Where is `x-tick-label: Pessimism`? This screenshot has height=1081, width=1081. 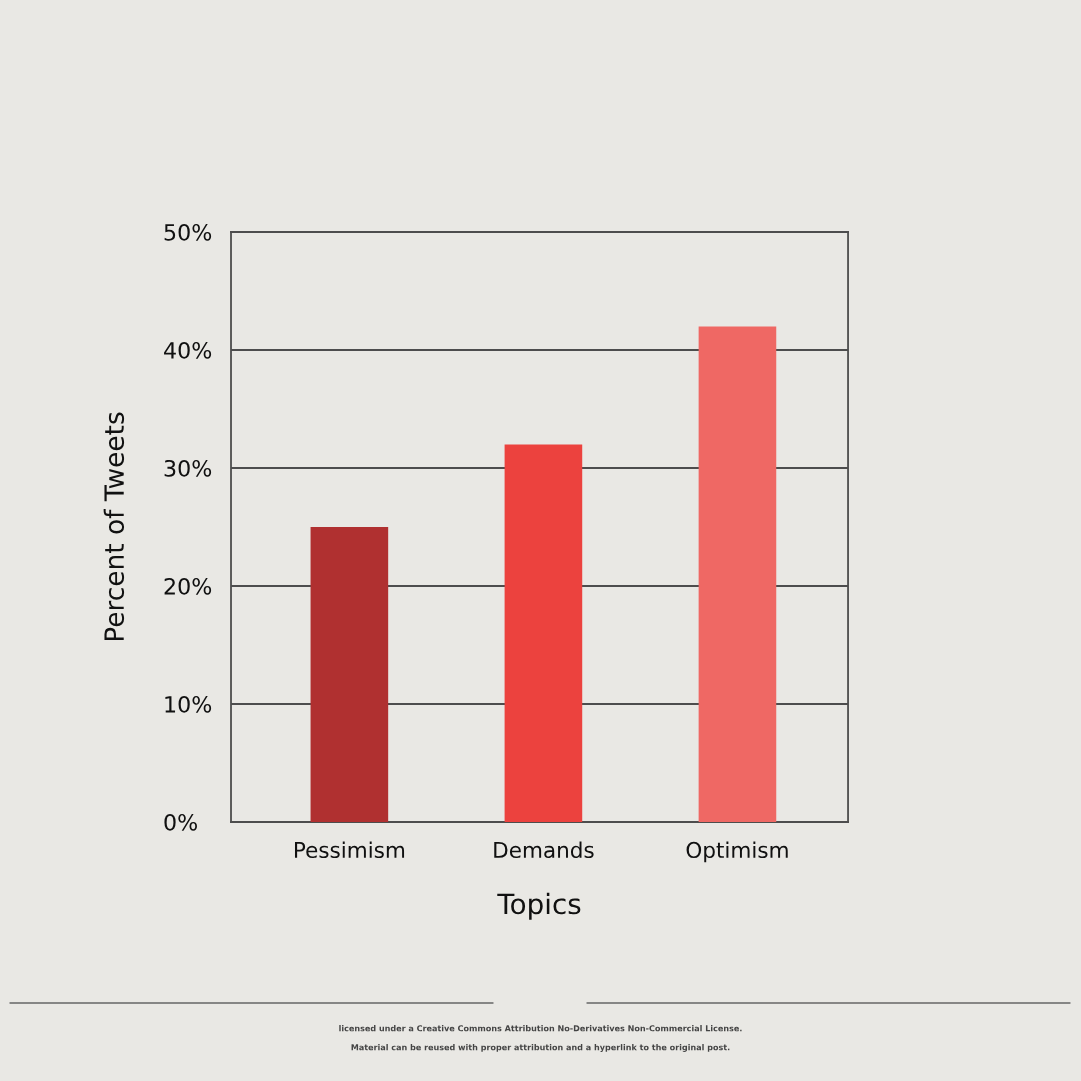 x-tick-label: Pessimism is located at coordinates (349, 850).